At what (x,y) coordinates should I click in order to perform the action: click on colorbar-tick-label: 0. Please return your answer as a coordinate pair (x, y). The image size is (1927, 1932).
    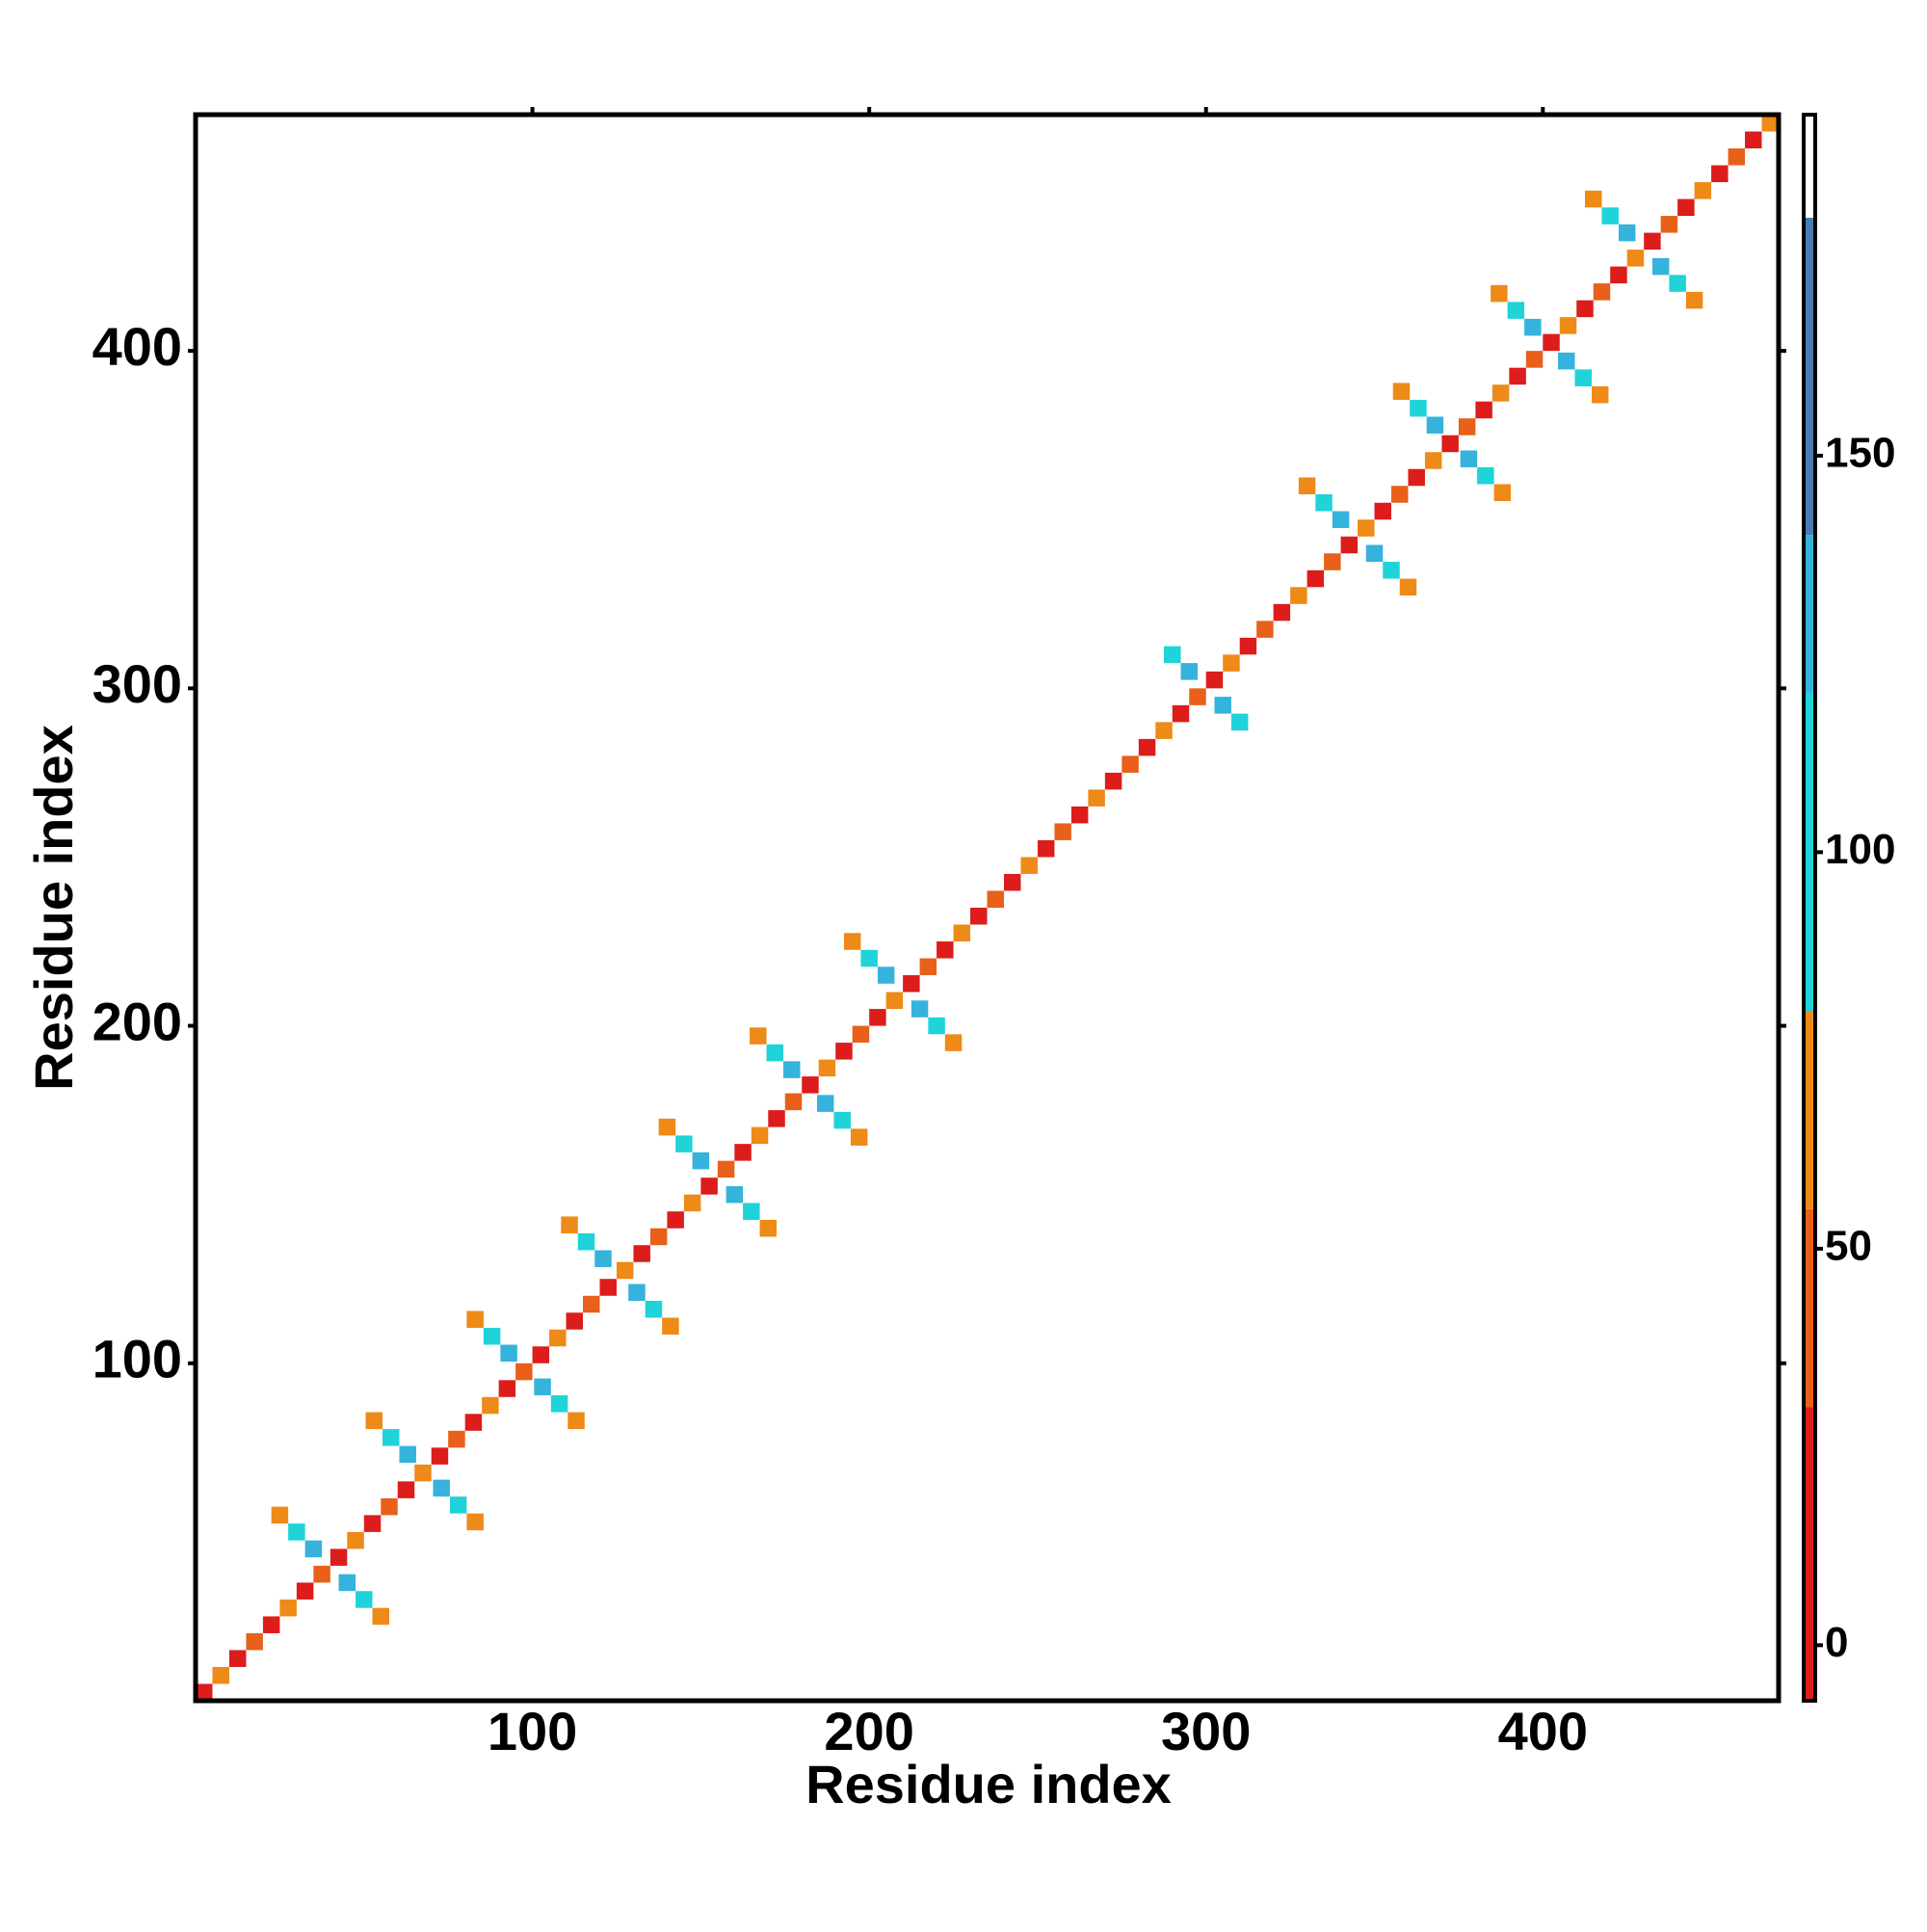
    Looking at the image, I should click on (1836, 1642).